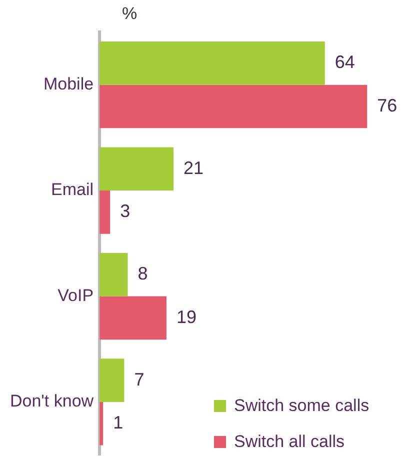  What do you see at coordinates (302, 406) in the screenshot?
I see `legend-label: Switch some calls` at bounding box center [302, 406].